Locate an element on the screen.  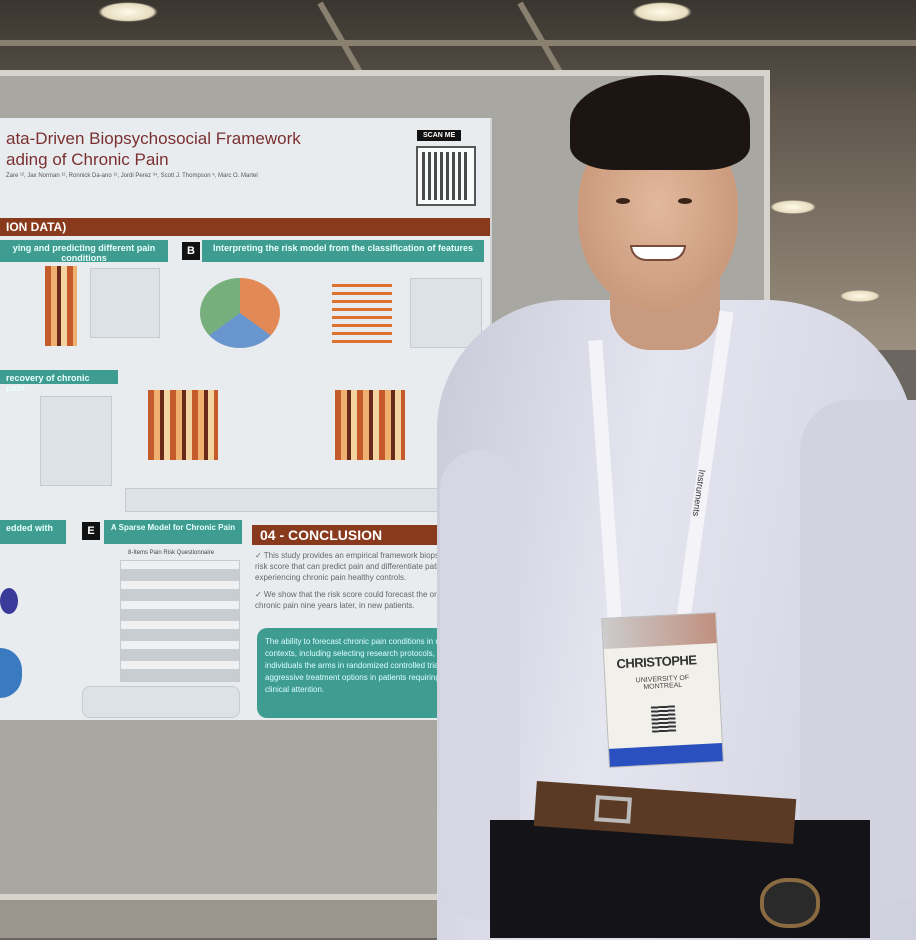
conclusion-header: 04 - CONCLUSION is located at coordinates (359, 535).